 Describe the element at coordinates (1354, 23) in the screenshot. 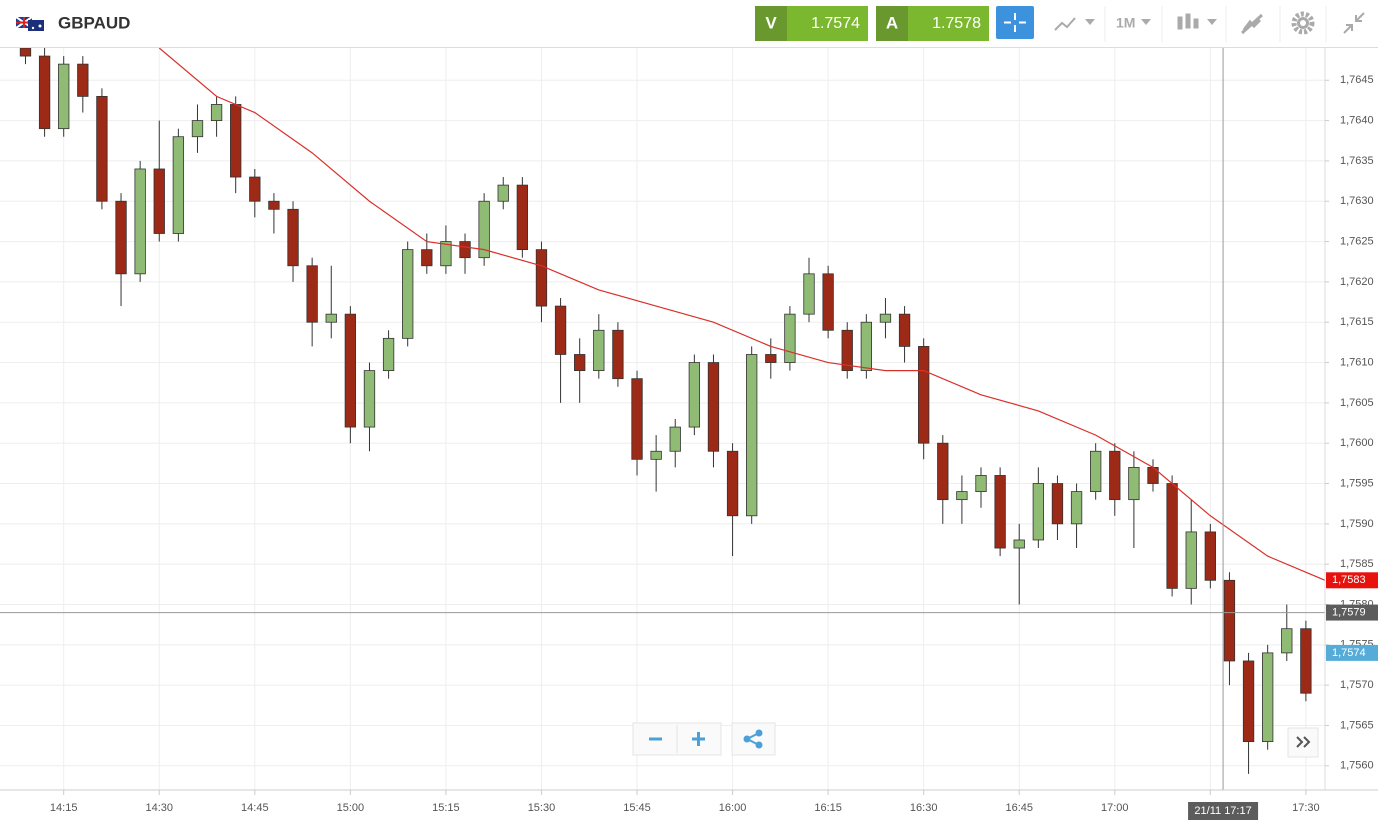

I see `collapse-button` at that location.